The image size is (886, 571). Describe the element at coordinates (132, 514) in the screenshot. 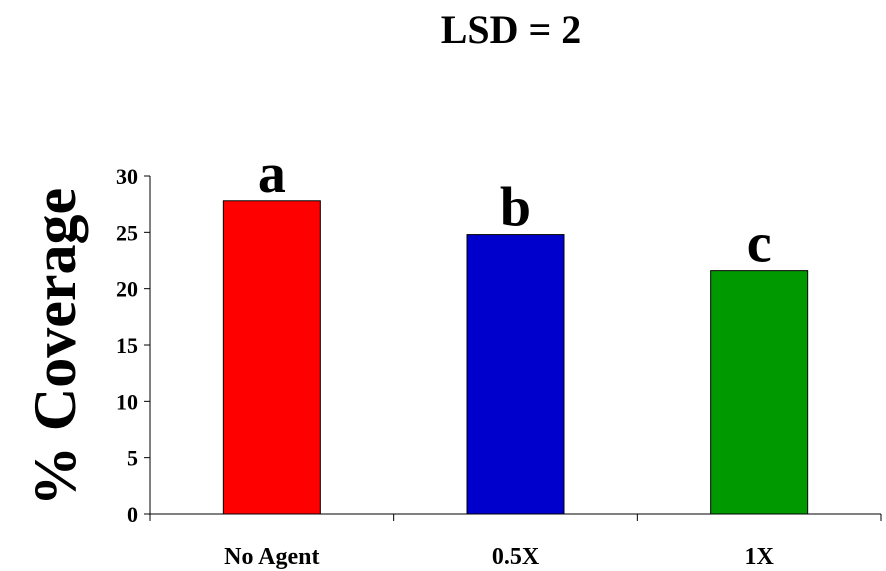

I see `y-tick-label: 0` at that location.